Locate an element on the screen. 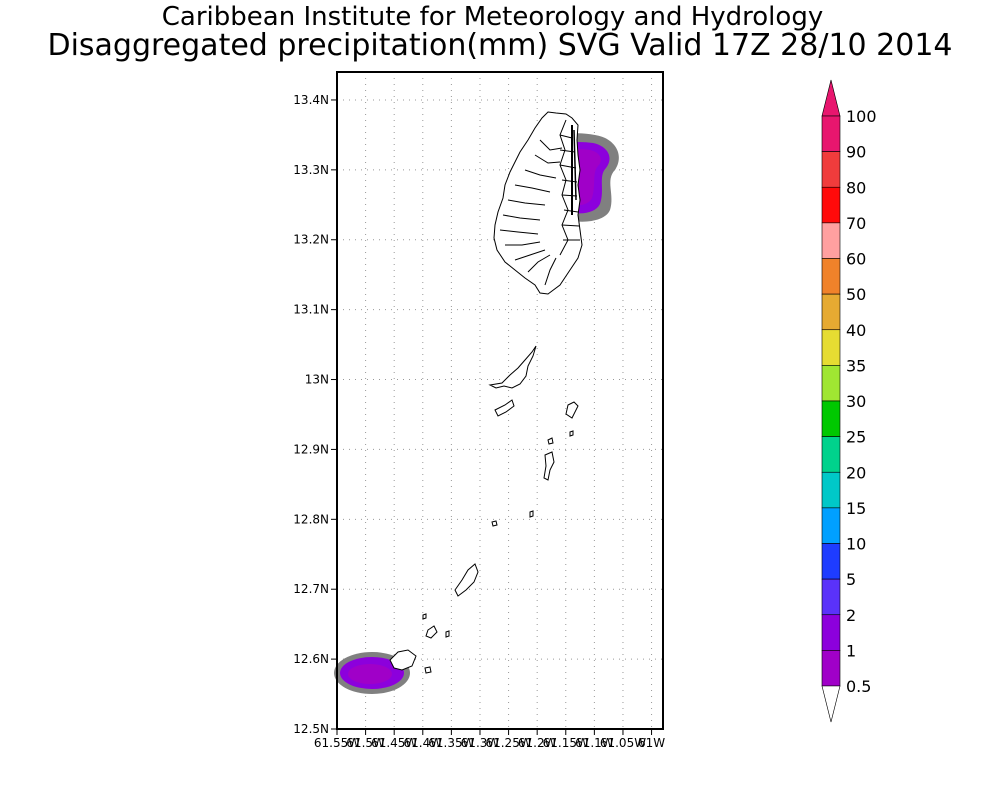 The image size is (1000, 800). colorbar-label: 100 is located at coordinates (861, 116).